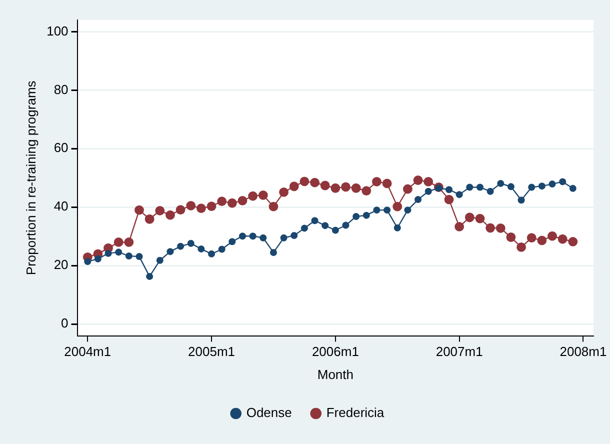 The image size is (610, 444). Describe the element at coordinates (88, 352) in the screenshot. I see `x-tick-label: 2004m1` at that location.